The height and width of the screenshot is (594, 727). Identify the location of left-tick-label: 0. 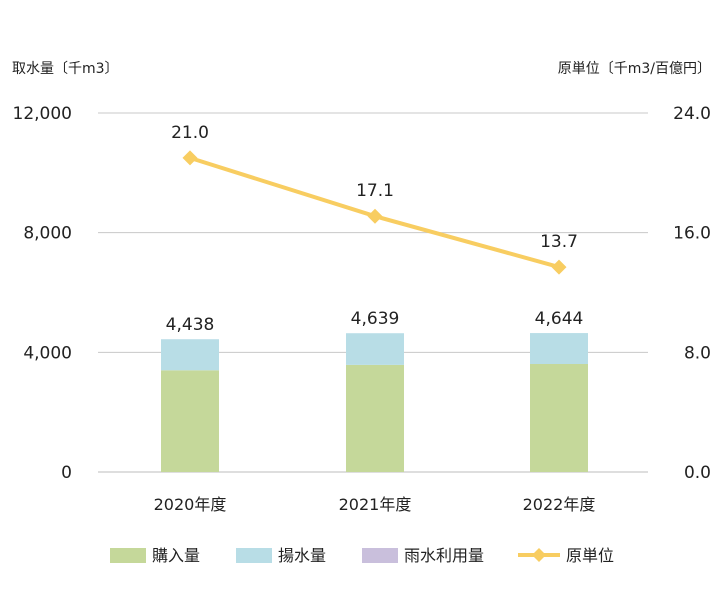
(66, 473).